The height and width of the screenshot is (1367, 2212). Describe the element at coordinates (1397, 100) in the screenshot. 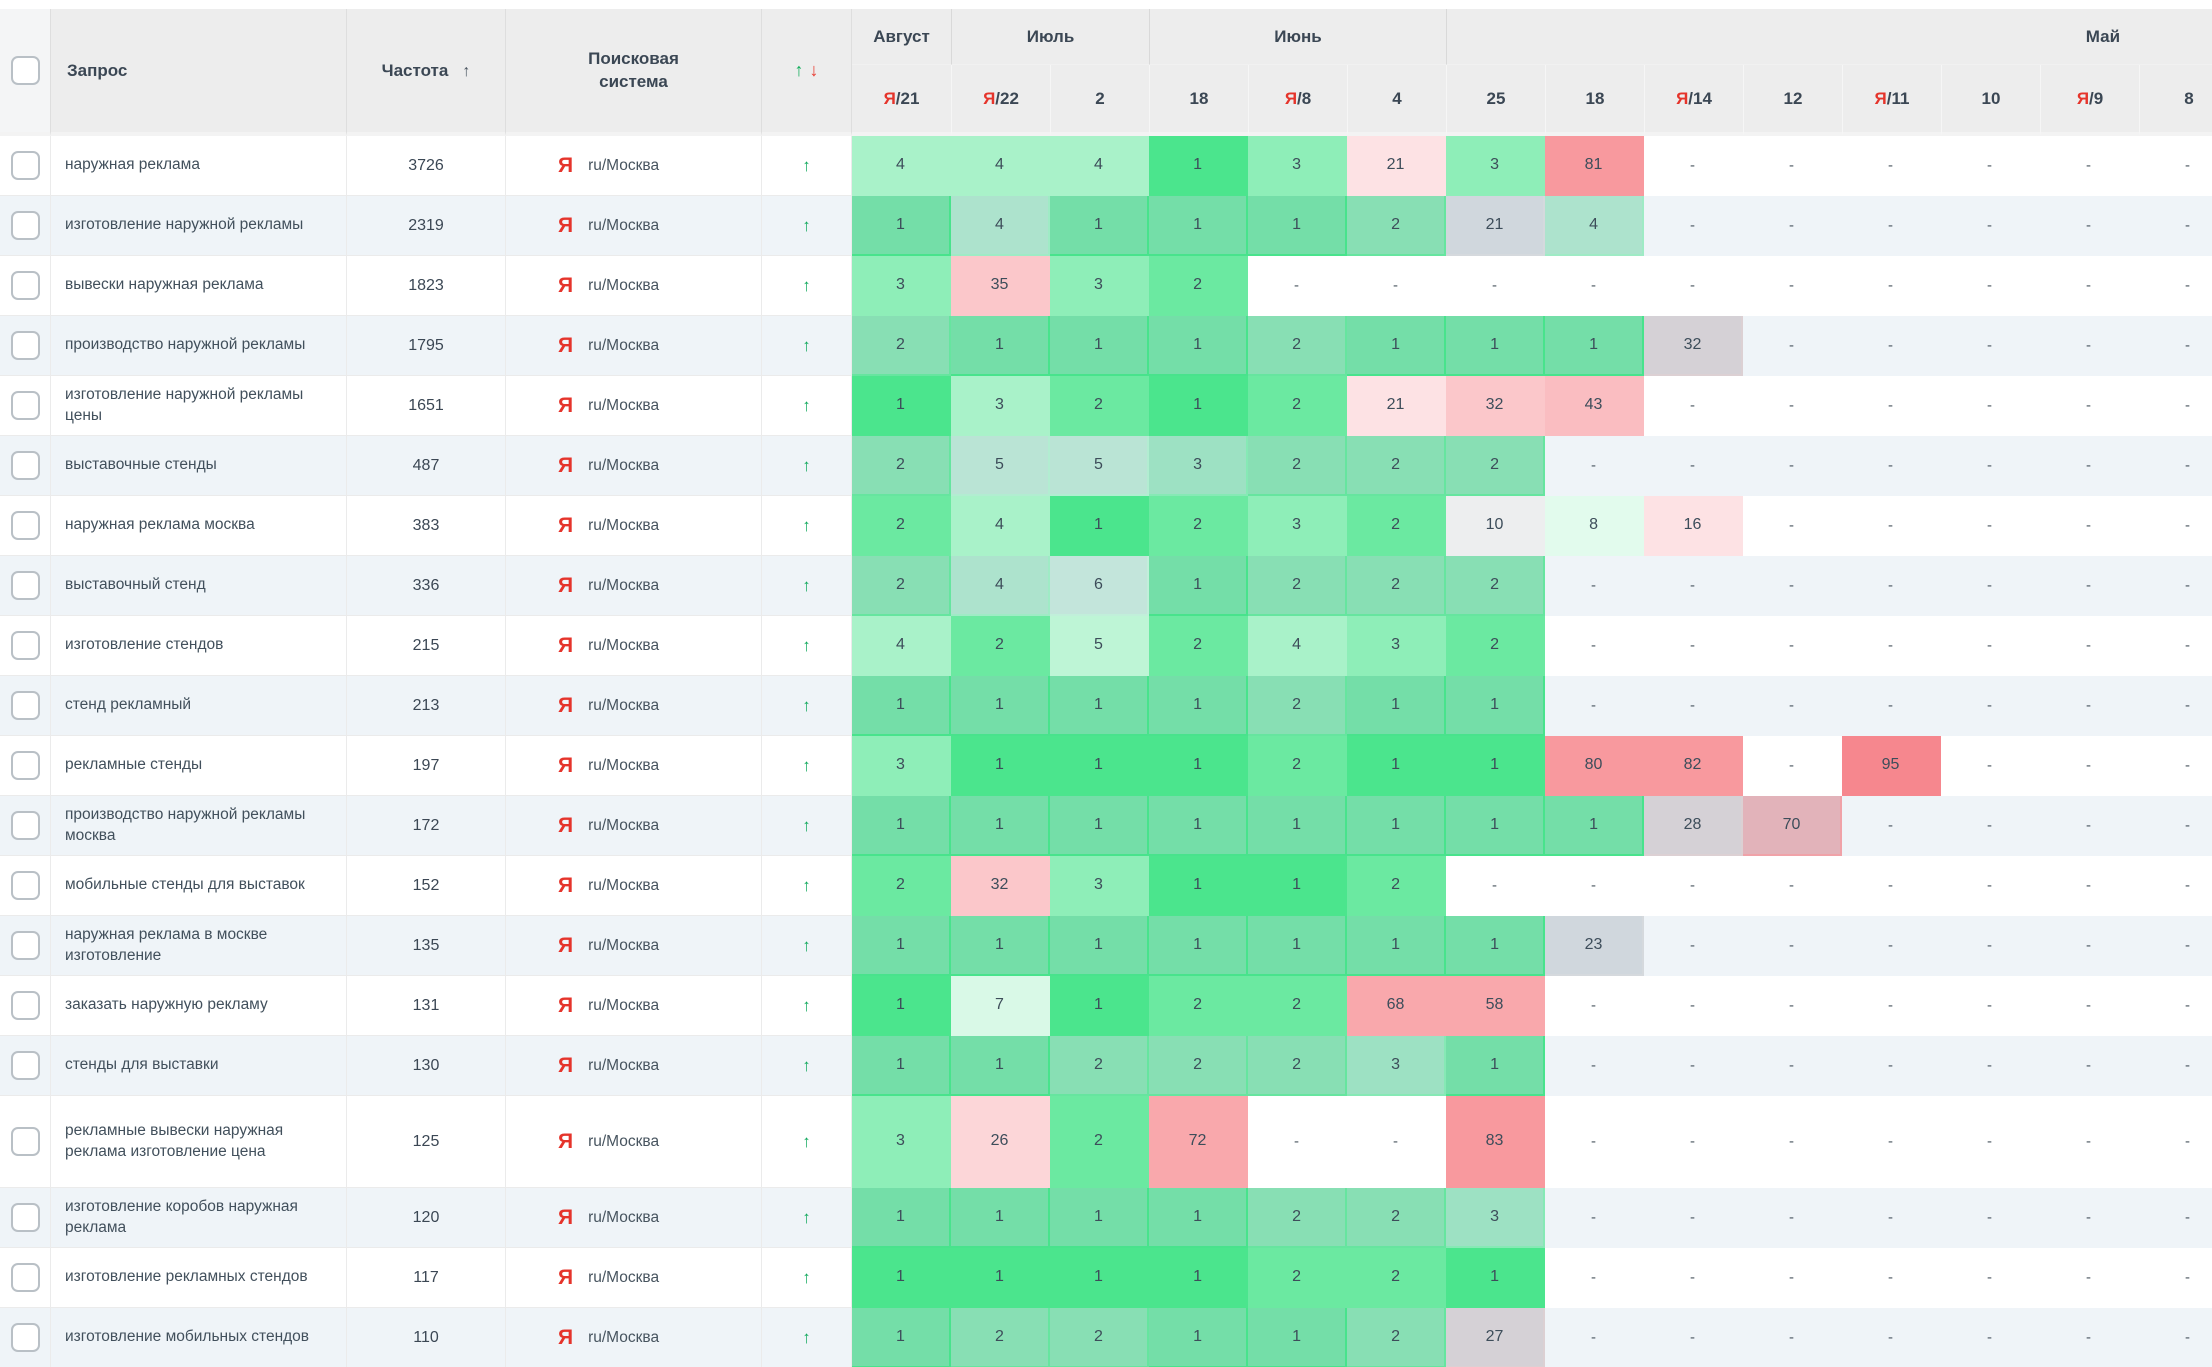

I see `date-column-header: 4` at that location.